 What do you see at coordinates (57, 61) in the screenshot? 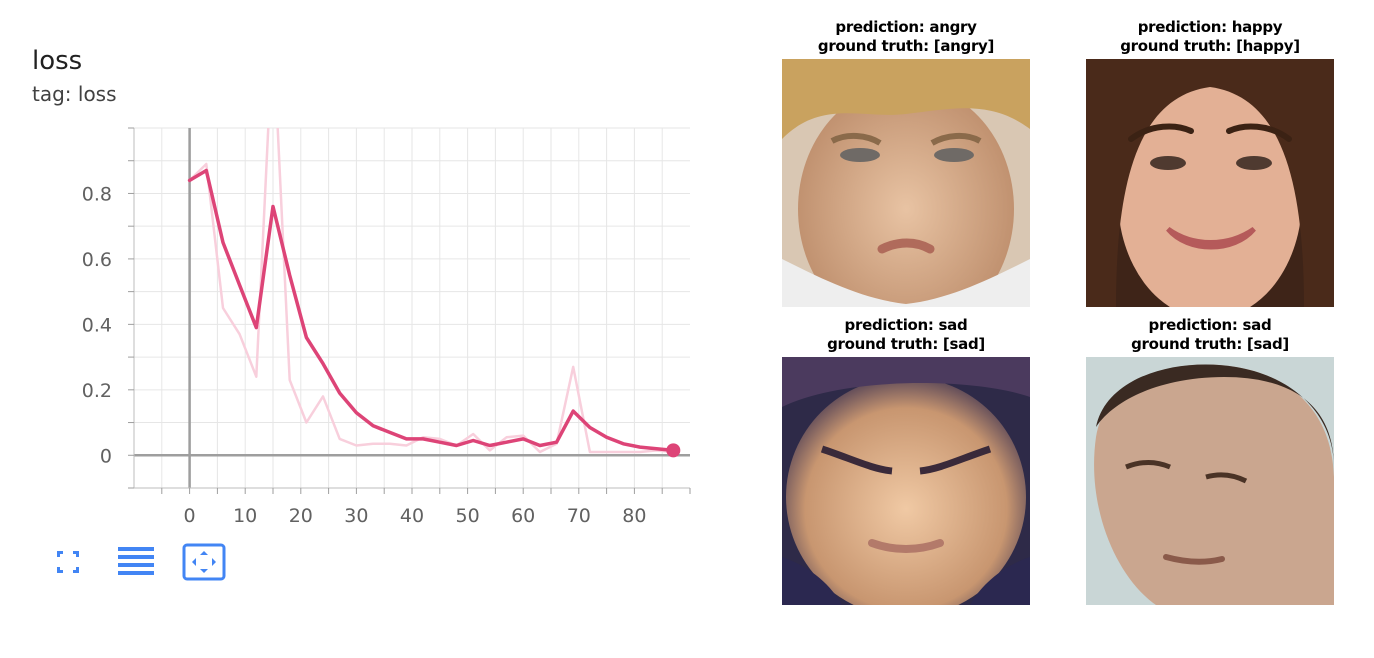
I see `card-title: loss` at bounding box center [57, 61].